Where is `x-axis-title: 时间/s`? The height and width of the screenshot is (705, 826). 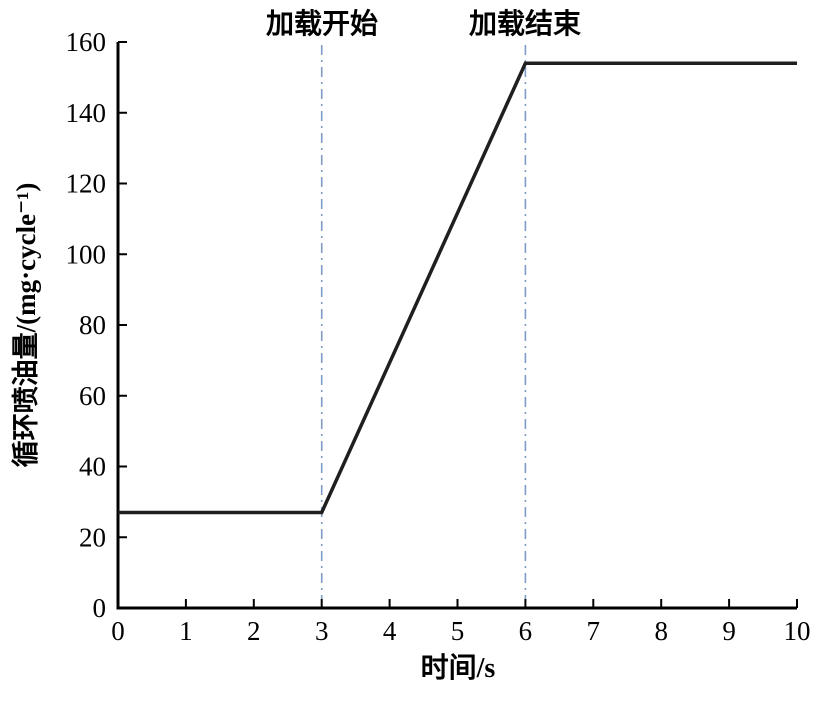
x-axis-title: 时间/s is located at coordinates (458, 668).